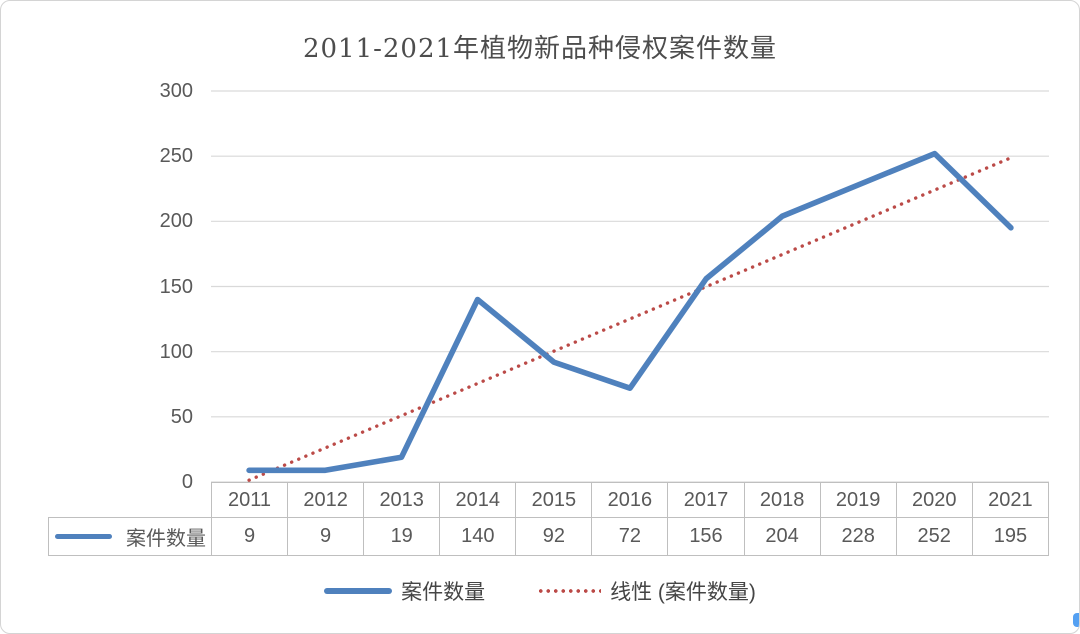  Describe the element at coordinates (934, 536) in the screenshot. I see `value-cell: 252` at that location.